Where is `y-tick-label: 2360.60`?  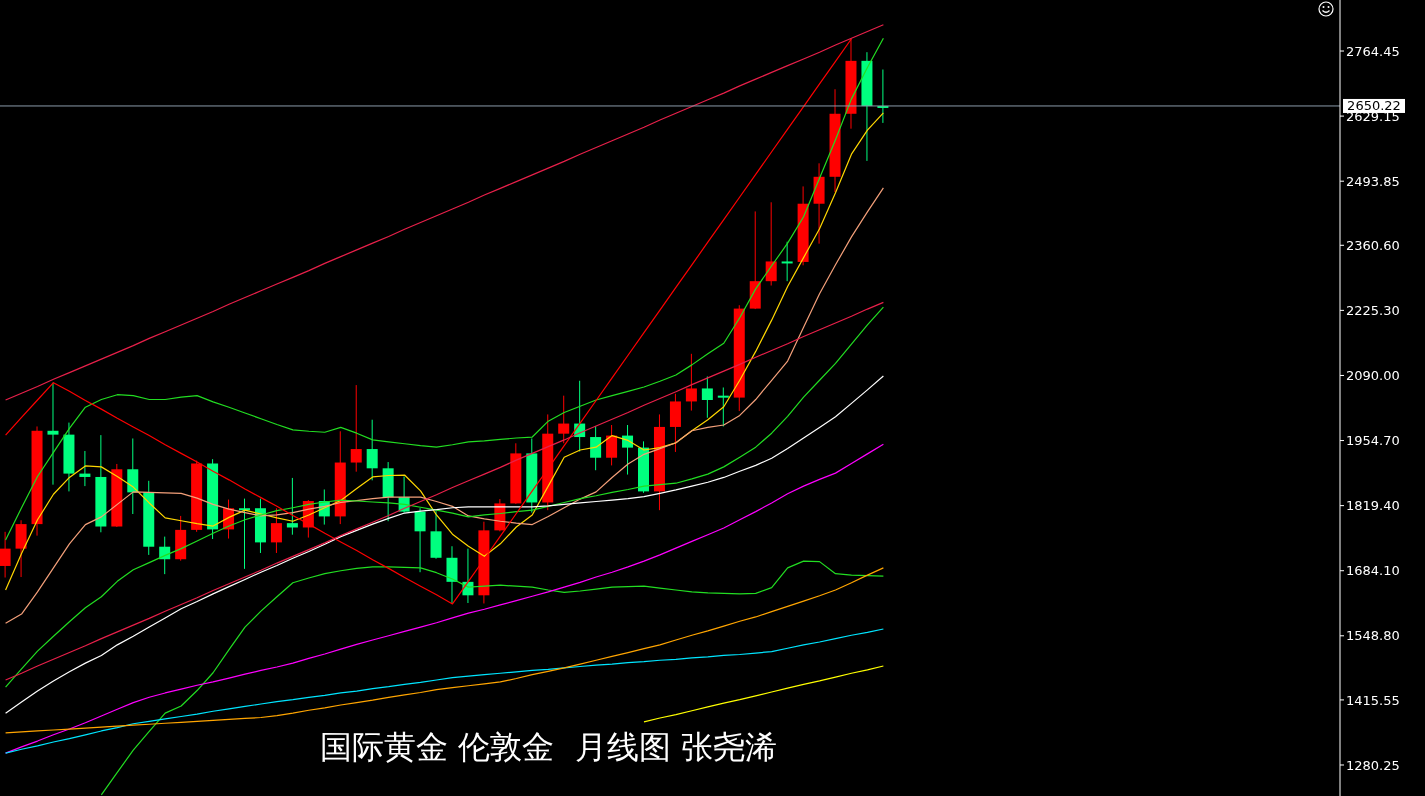
y-tick-label: 2360.60 is located at coordinates (1373, 245).